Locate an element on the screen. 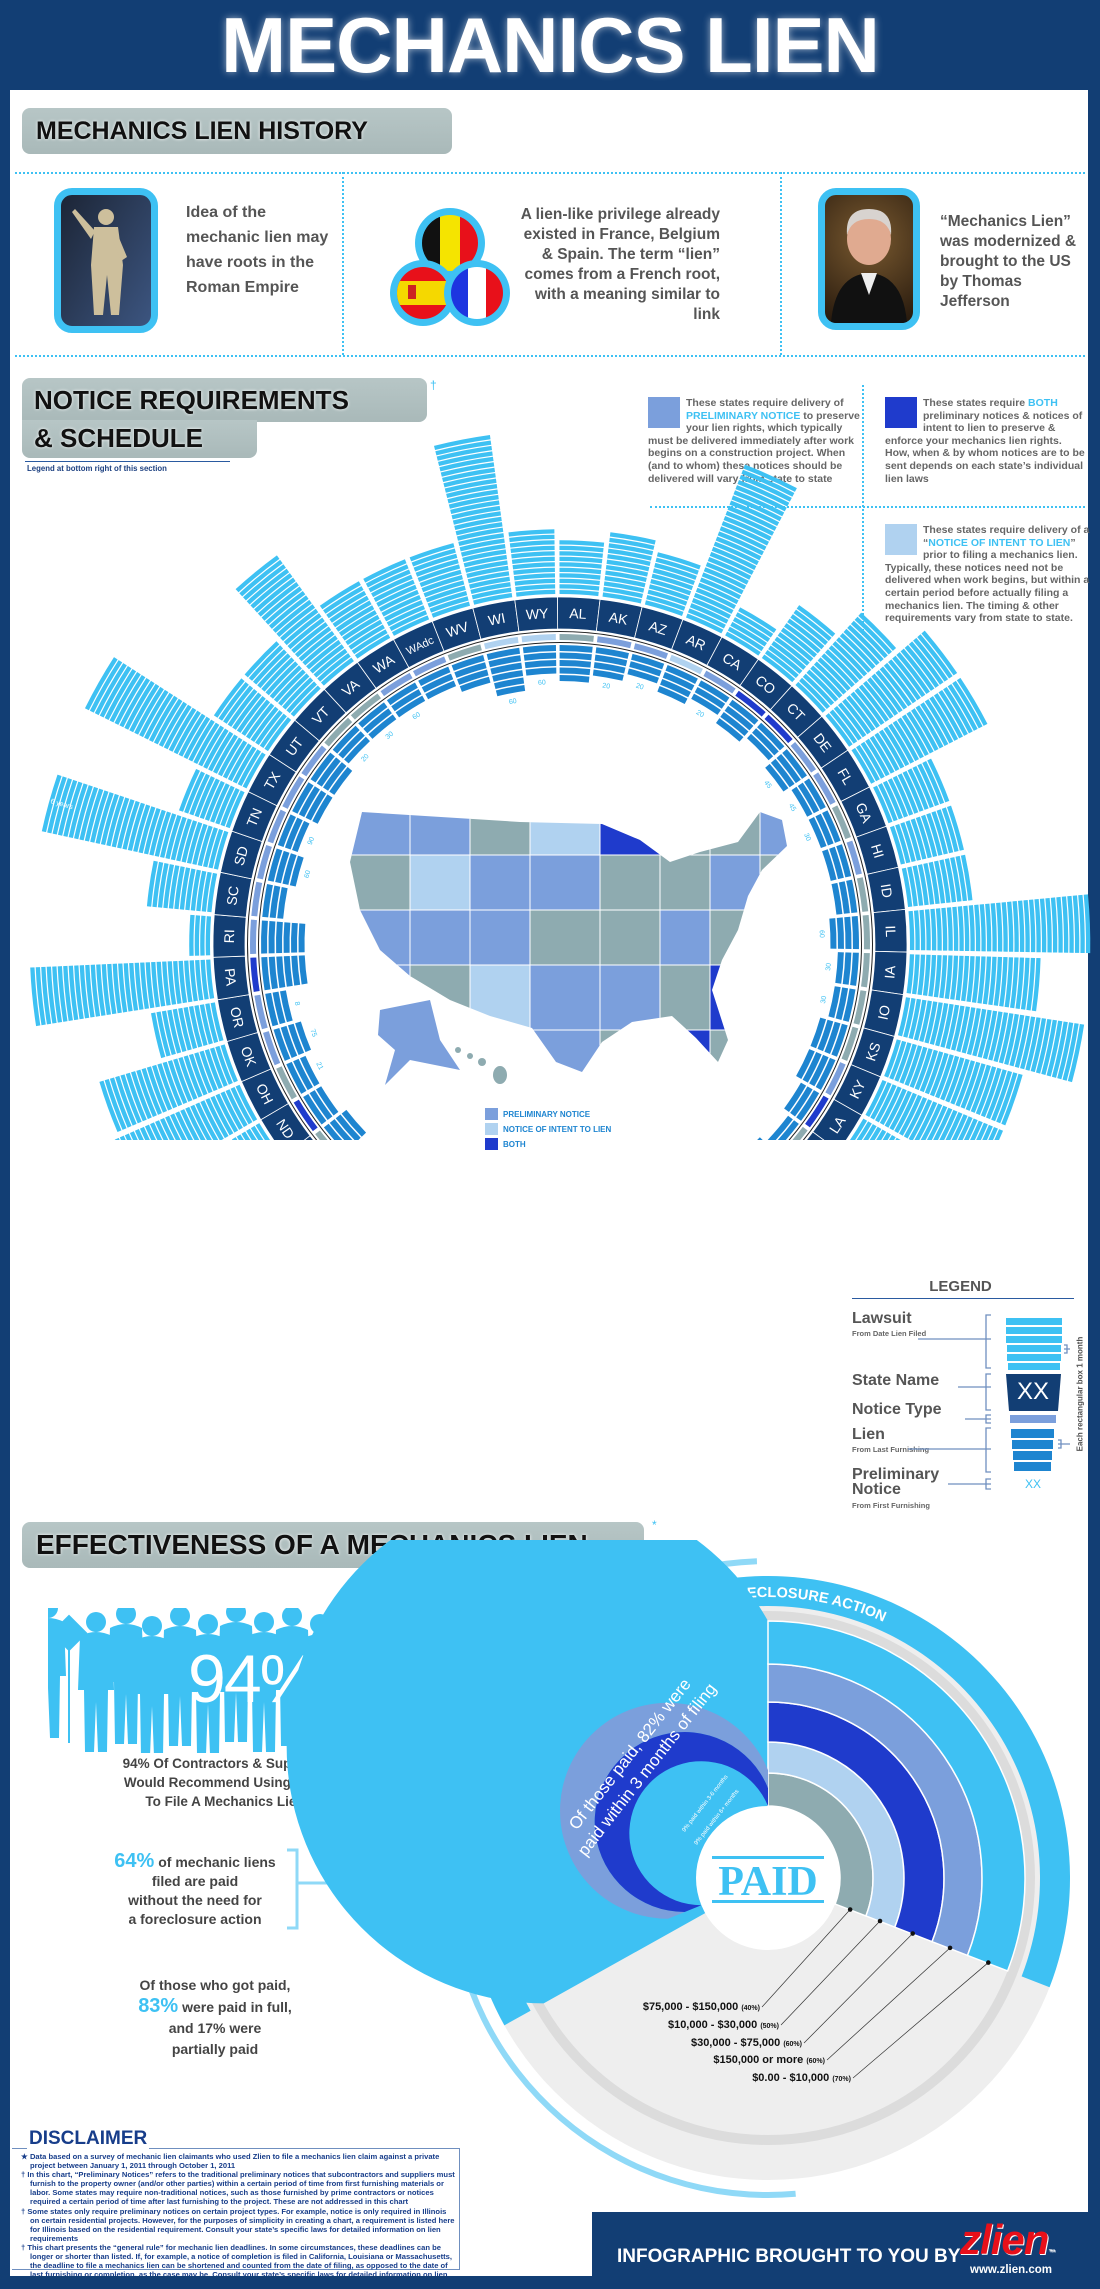  legend-notice-strip is located at coordinates (1033, 1419).